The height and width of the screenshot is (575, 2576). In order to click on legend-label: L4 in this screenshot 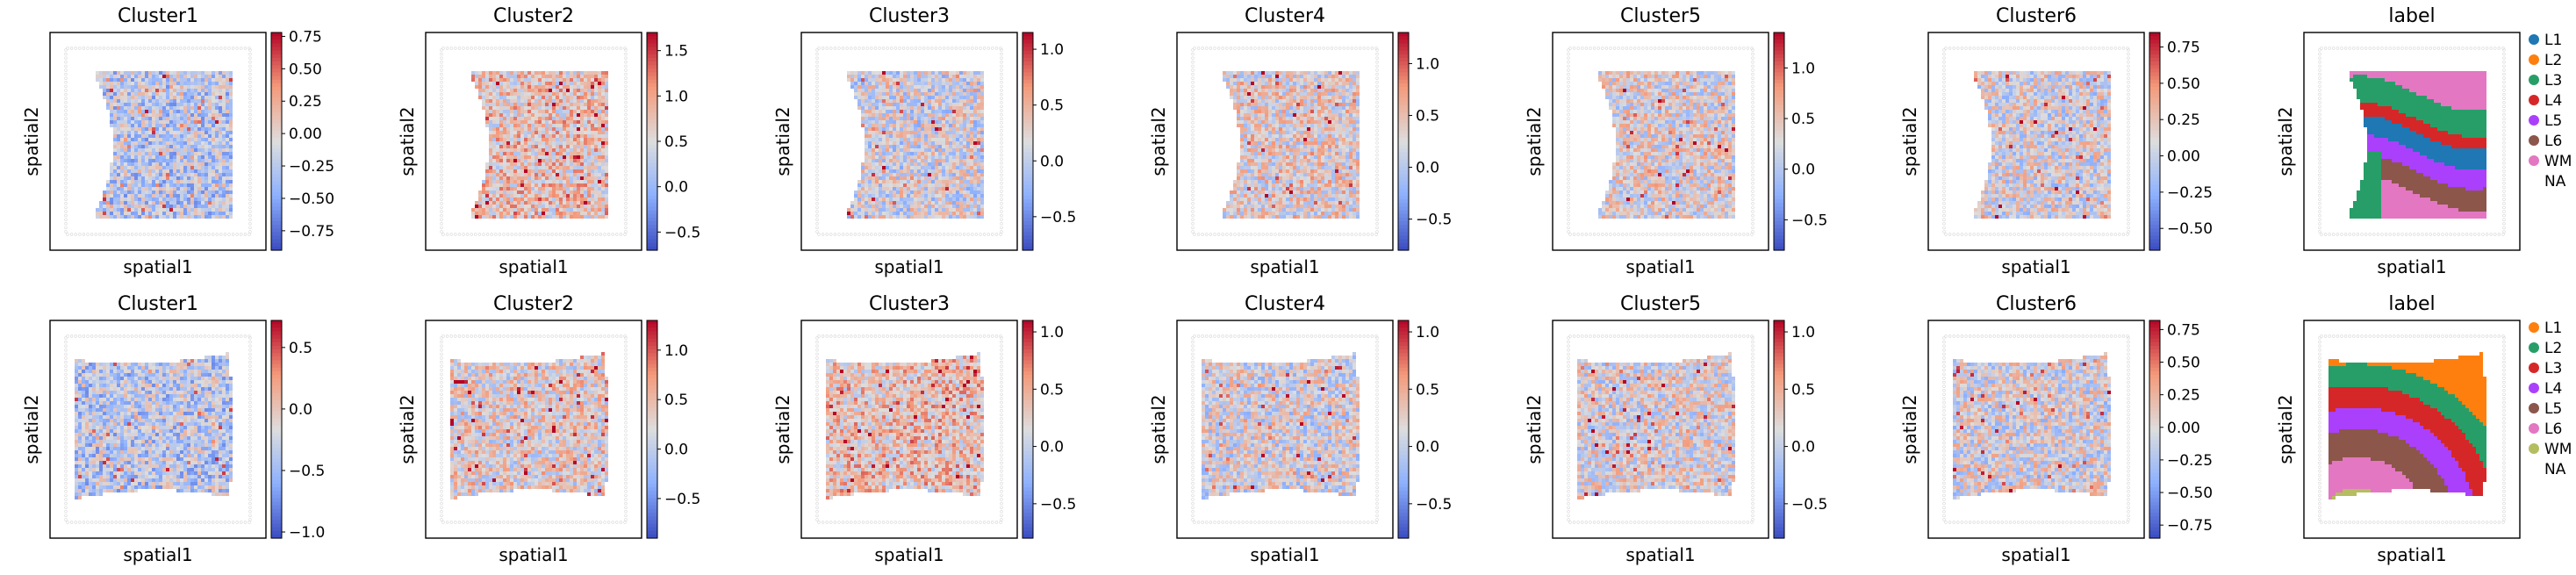, I will do `click(2553, 389)`.